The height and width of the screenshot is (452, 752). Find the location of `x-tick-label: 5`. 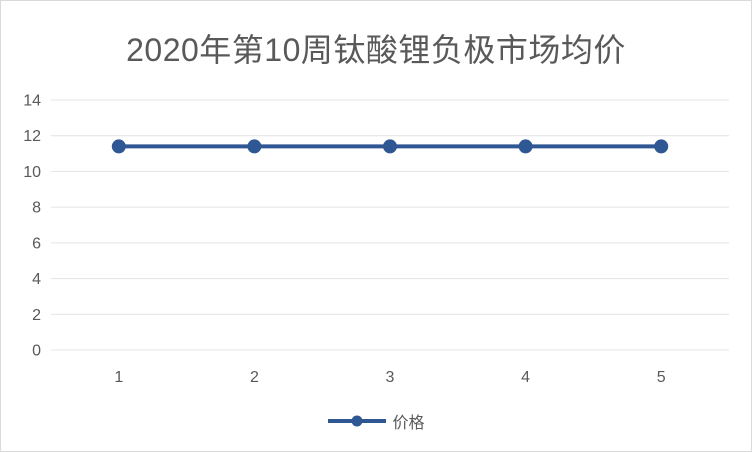

x-tick-label: 5 is located at coordinates (661, 377).